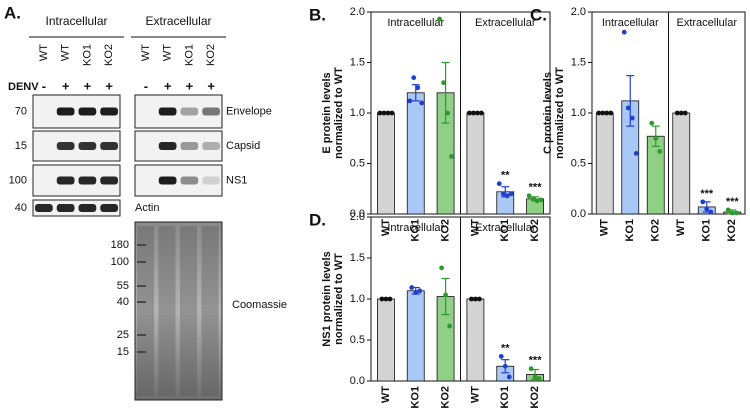 This screenshot has width=750, height=412. Describe the element at coordinates (123, 286) in the screenshot. I see `mw-marker: 55` at that location.